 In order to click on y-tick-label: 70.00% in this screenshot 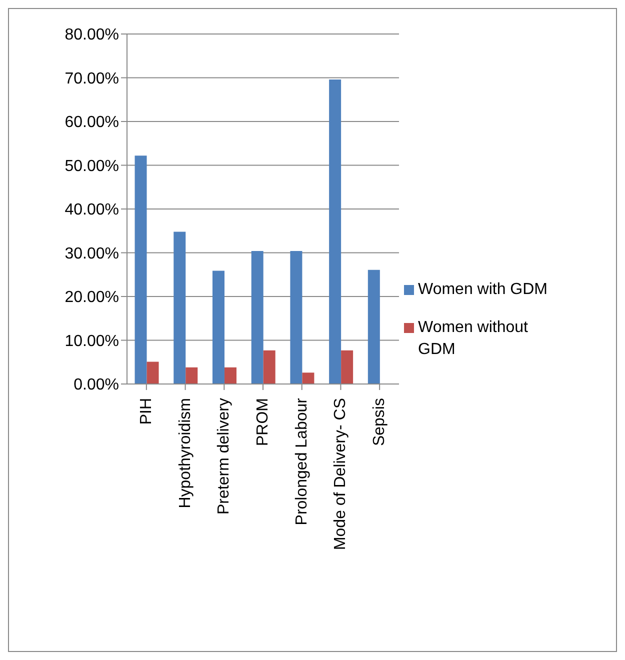, I will do `click(91, 79)`.